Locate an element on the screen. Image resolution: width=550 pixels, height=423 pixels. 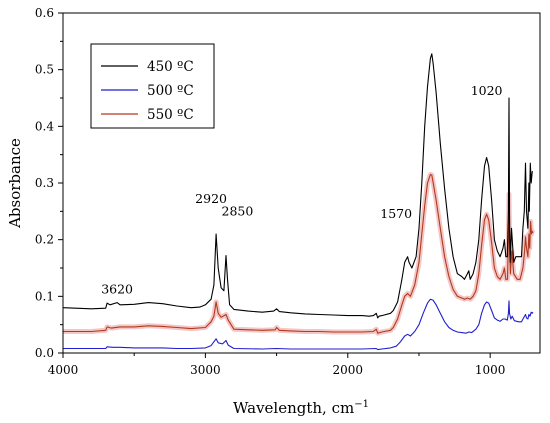
y-axis: 0.0 0.1 0.2 0.3 0.4 0.5 0.6 is located at coordinates (49, 183).